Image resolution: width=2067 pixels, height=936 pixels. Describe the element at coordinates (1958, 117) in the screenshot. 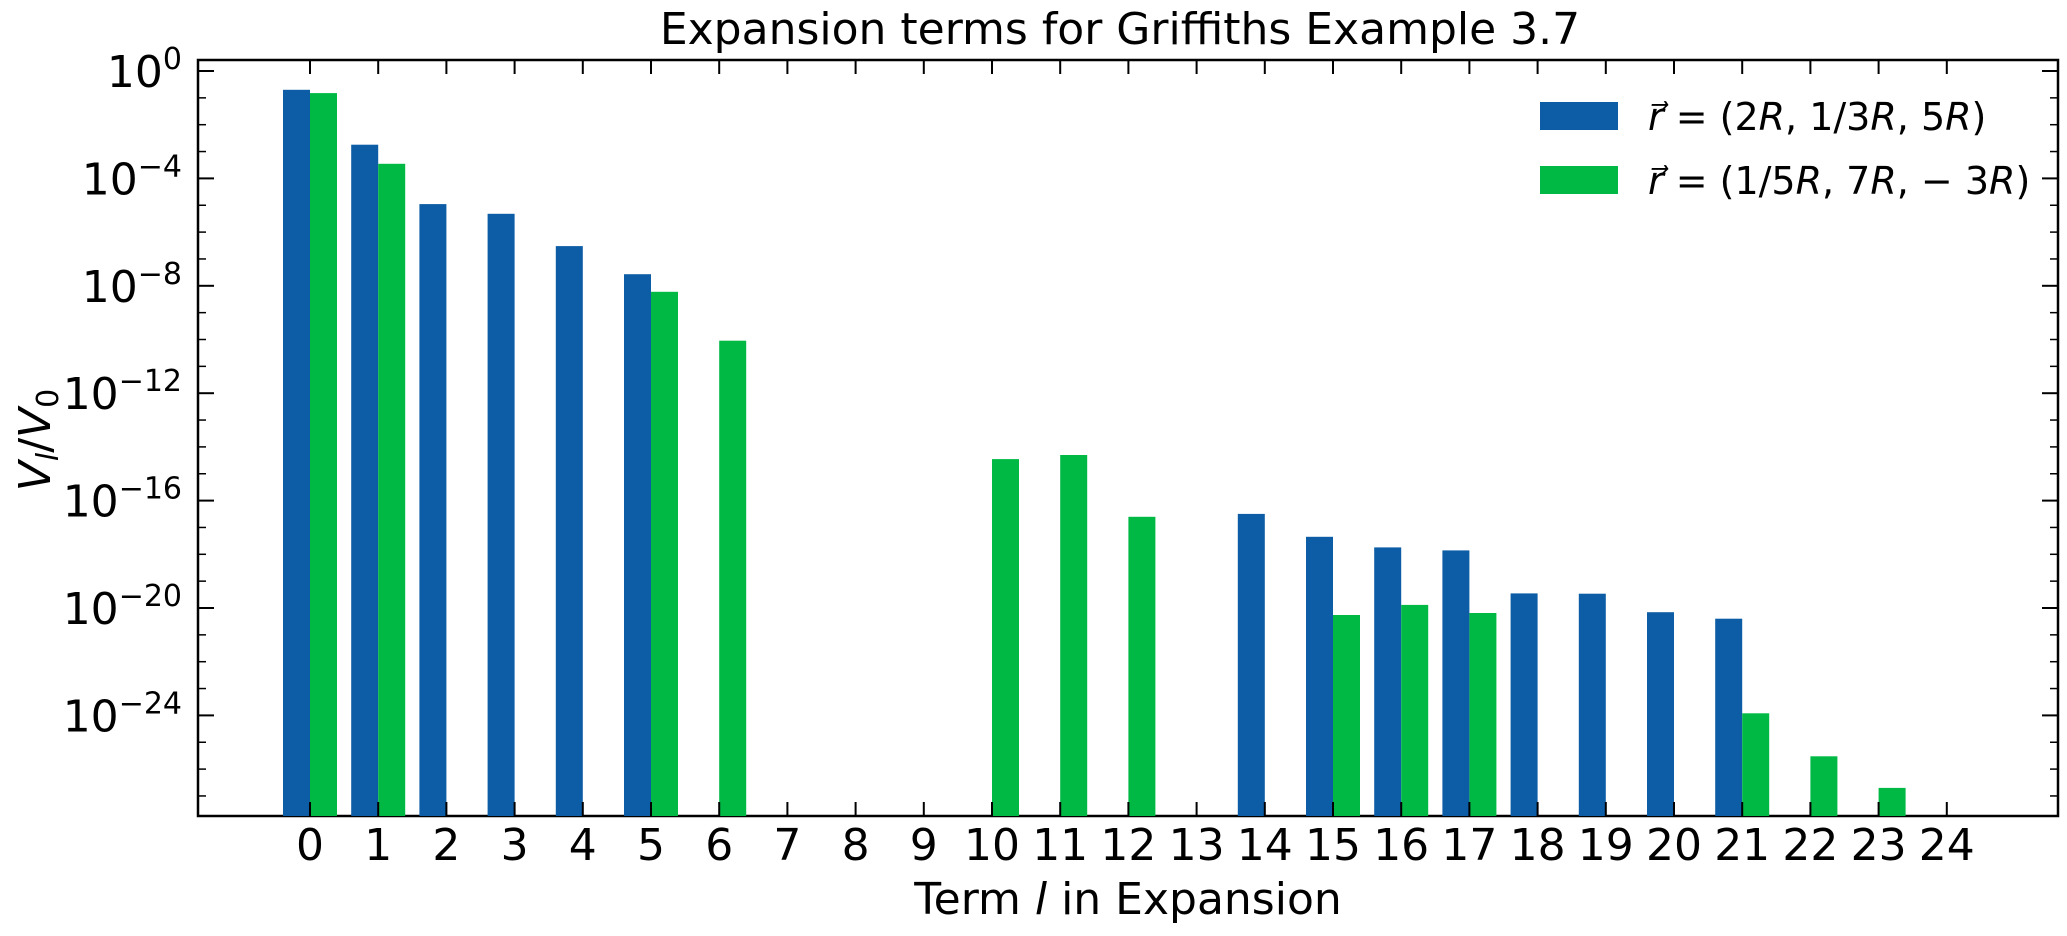

I see `legend-r3-0: R` at that location.